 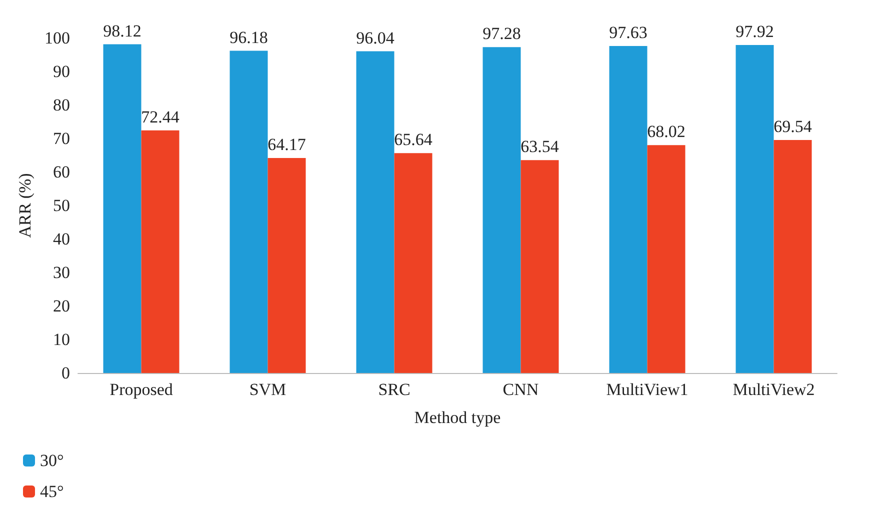 What do you see at coordinates (287, 144) in the screenshot?
I see `data-label: 64.17` at bounding box center [287, 144].